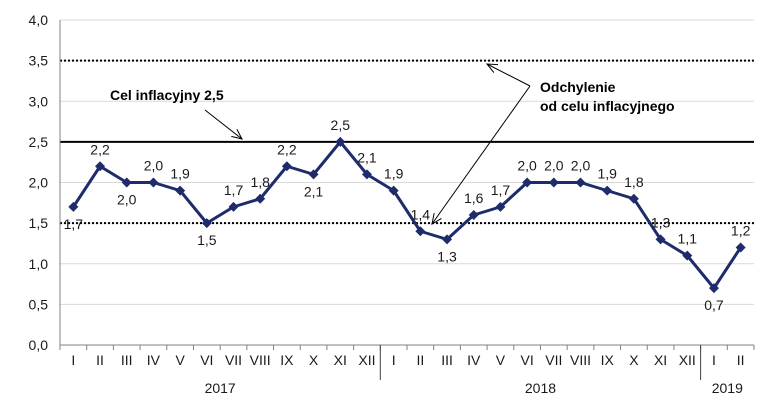 The height and width of the screenshot is (411, 767). I want to click on data-label: 2,5, so click(341, 125).